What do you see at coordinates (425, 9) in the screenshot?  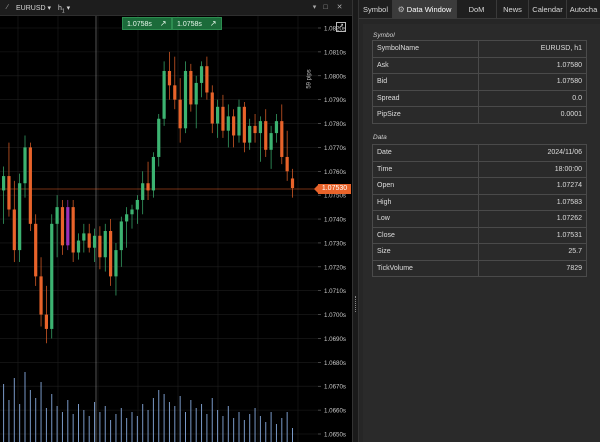 I see `tab-data-window: ⚙ Data Window` at bounding box center [425, 9].